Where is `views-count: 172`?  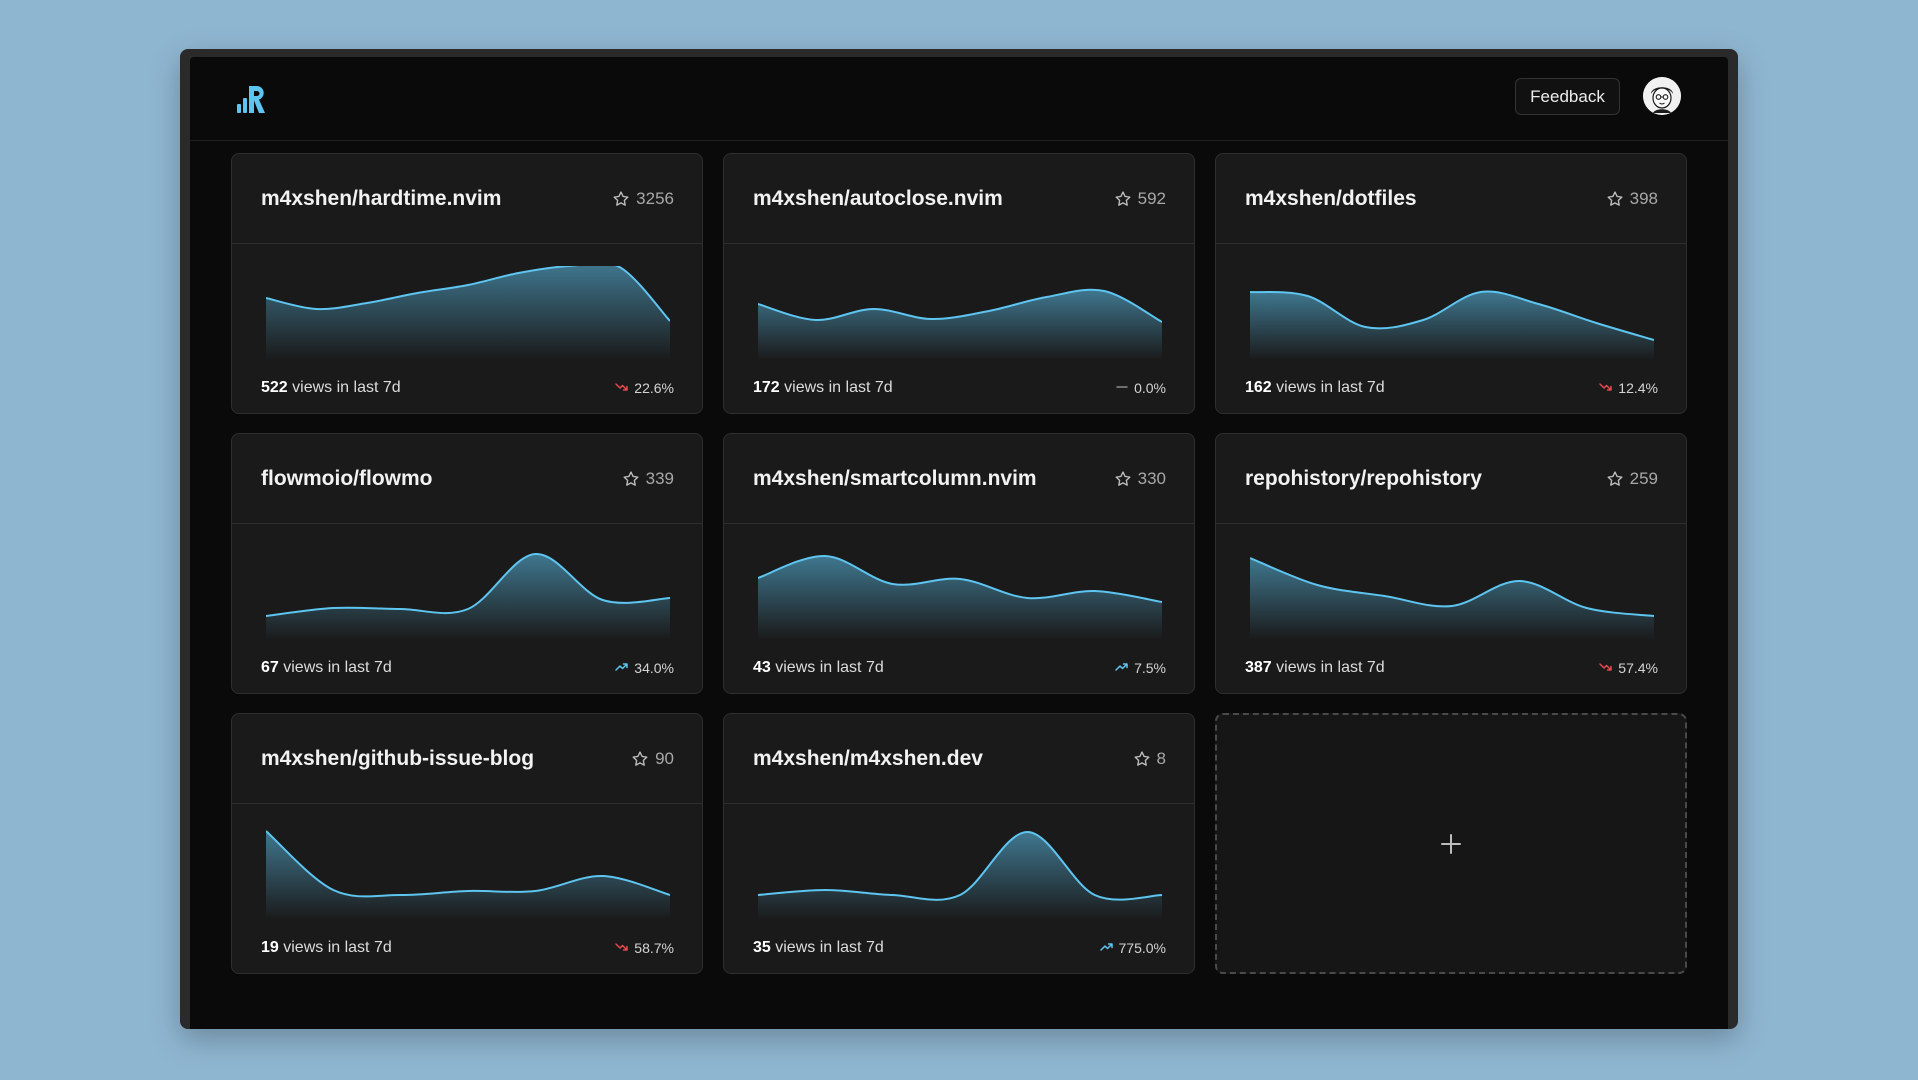
views-count: 172 is located at coordinates (766, 387).